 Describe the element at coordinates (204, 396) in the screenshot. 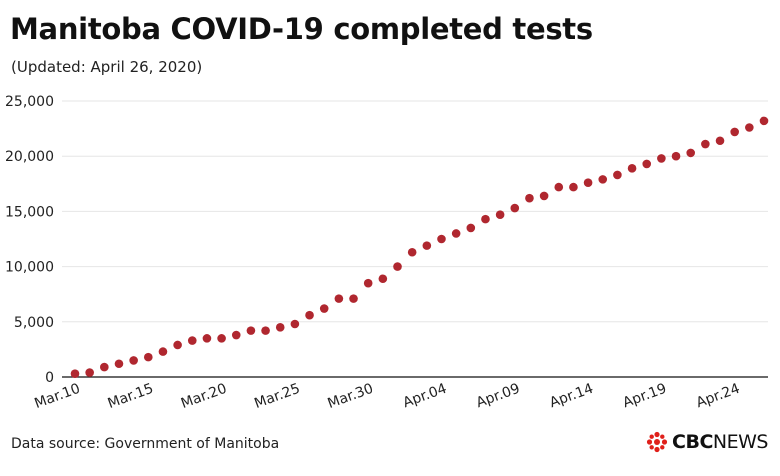

I see `x-tick-label: Mar.20` at that location.